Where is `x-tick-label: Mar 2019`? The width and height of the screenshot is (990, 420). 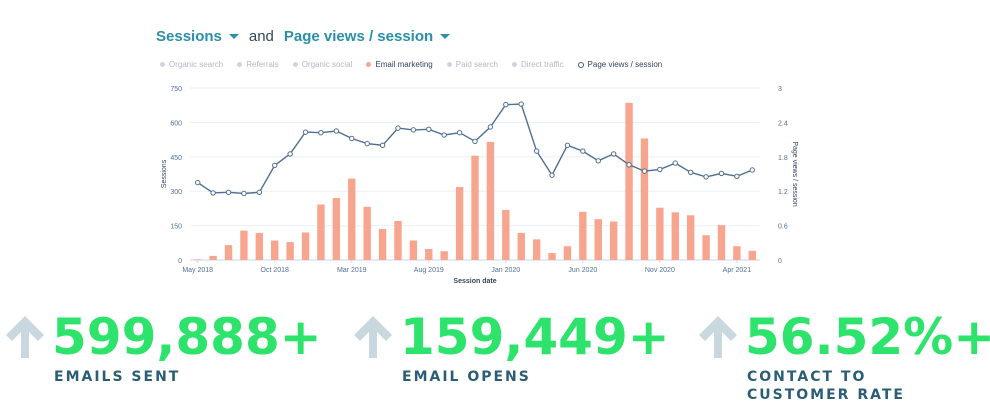
x-tick-label: Mar 2019 is located at coordinates (352, 270).